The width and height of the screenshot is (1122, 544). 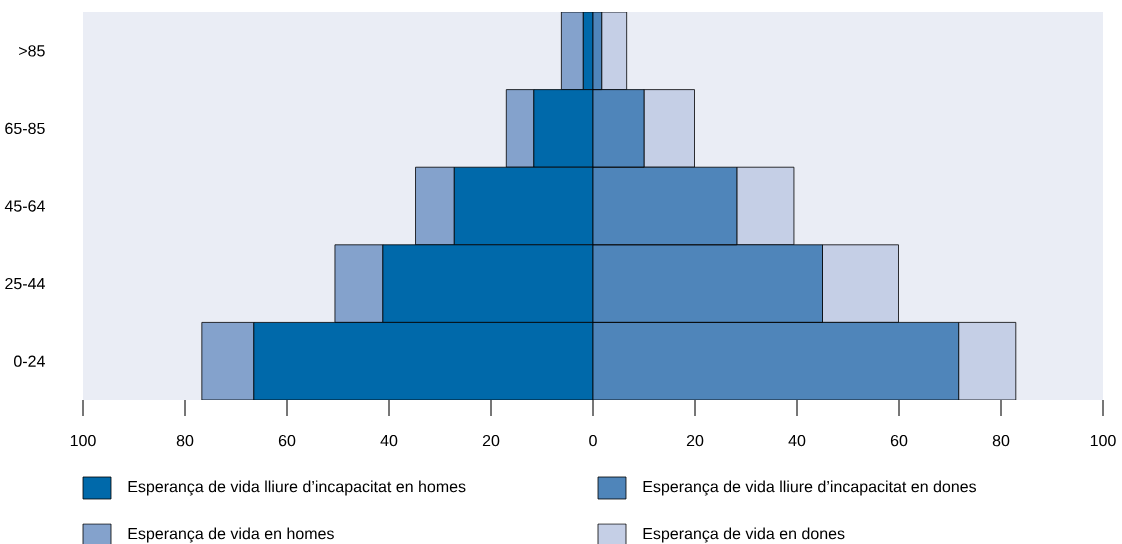 What do you see at coordinates (29, 361) in the screenshot?
I see `y-tick-label: 0-24` at bounding box center [29, 361].